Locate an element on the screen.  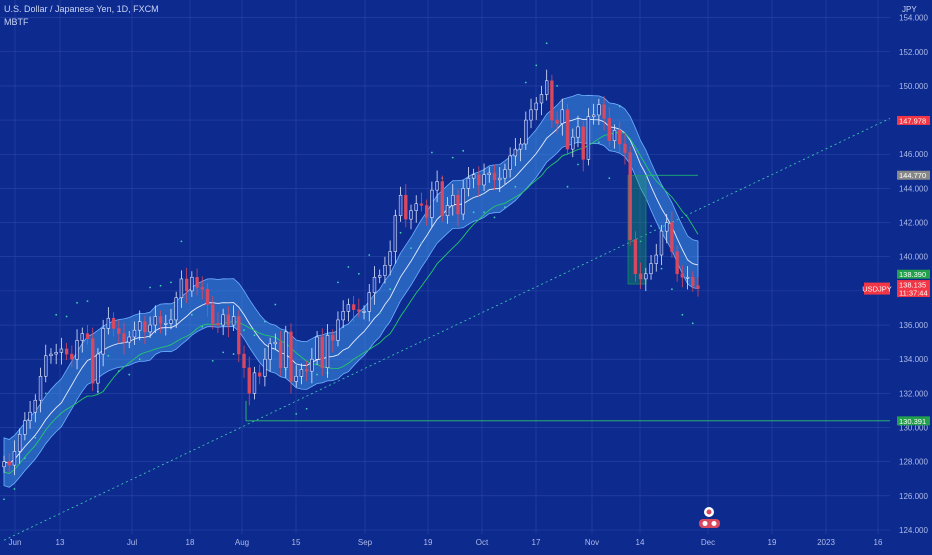
x-tick-label: 19 is located at coordinates (428, 542).